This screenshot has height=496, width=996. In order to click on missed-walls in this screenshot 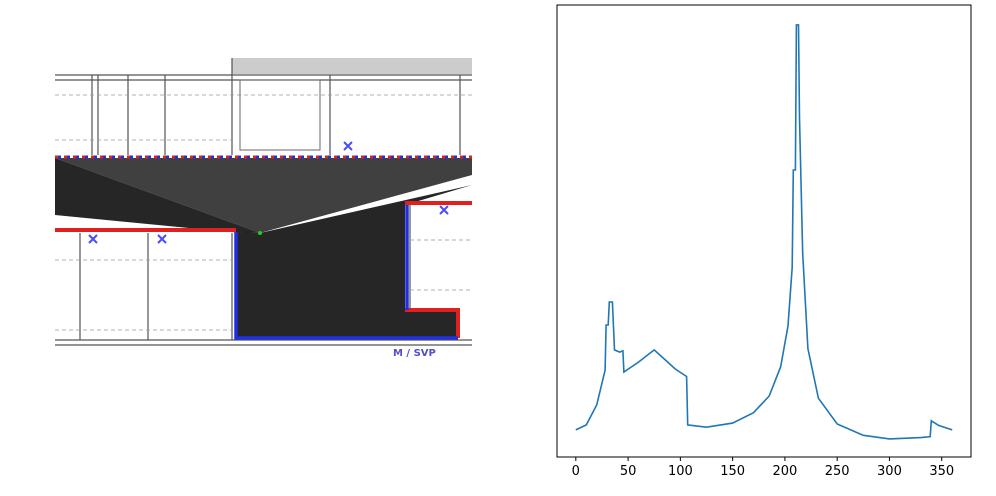, I will do `click(263, 269)`.